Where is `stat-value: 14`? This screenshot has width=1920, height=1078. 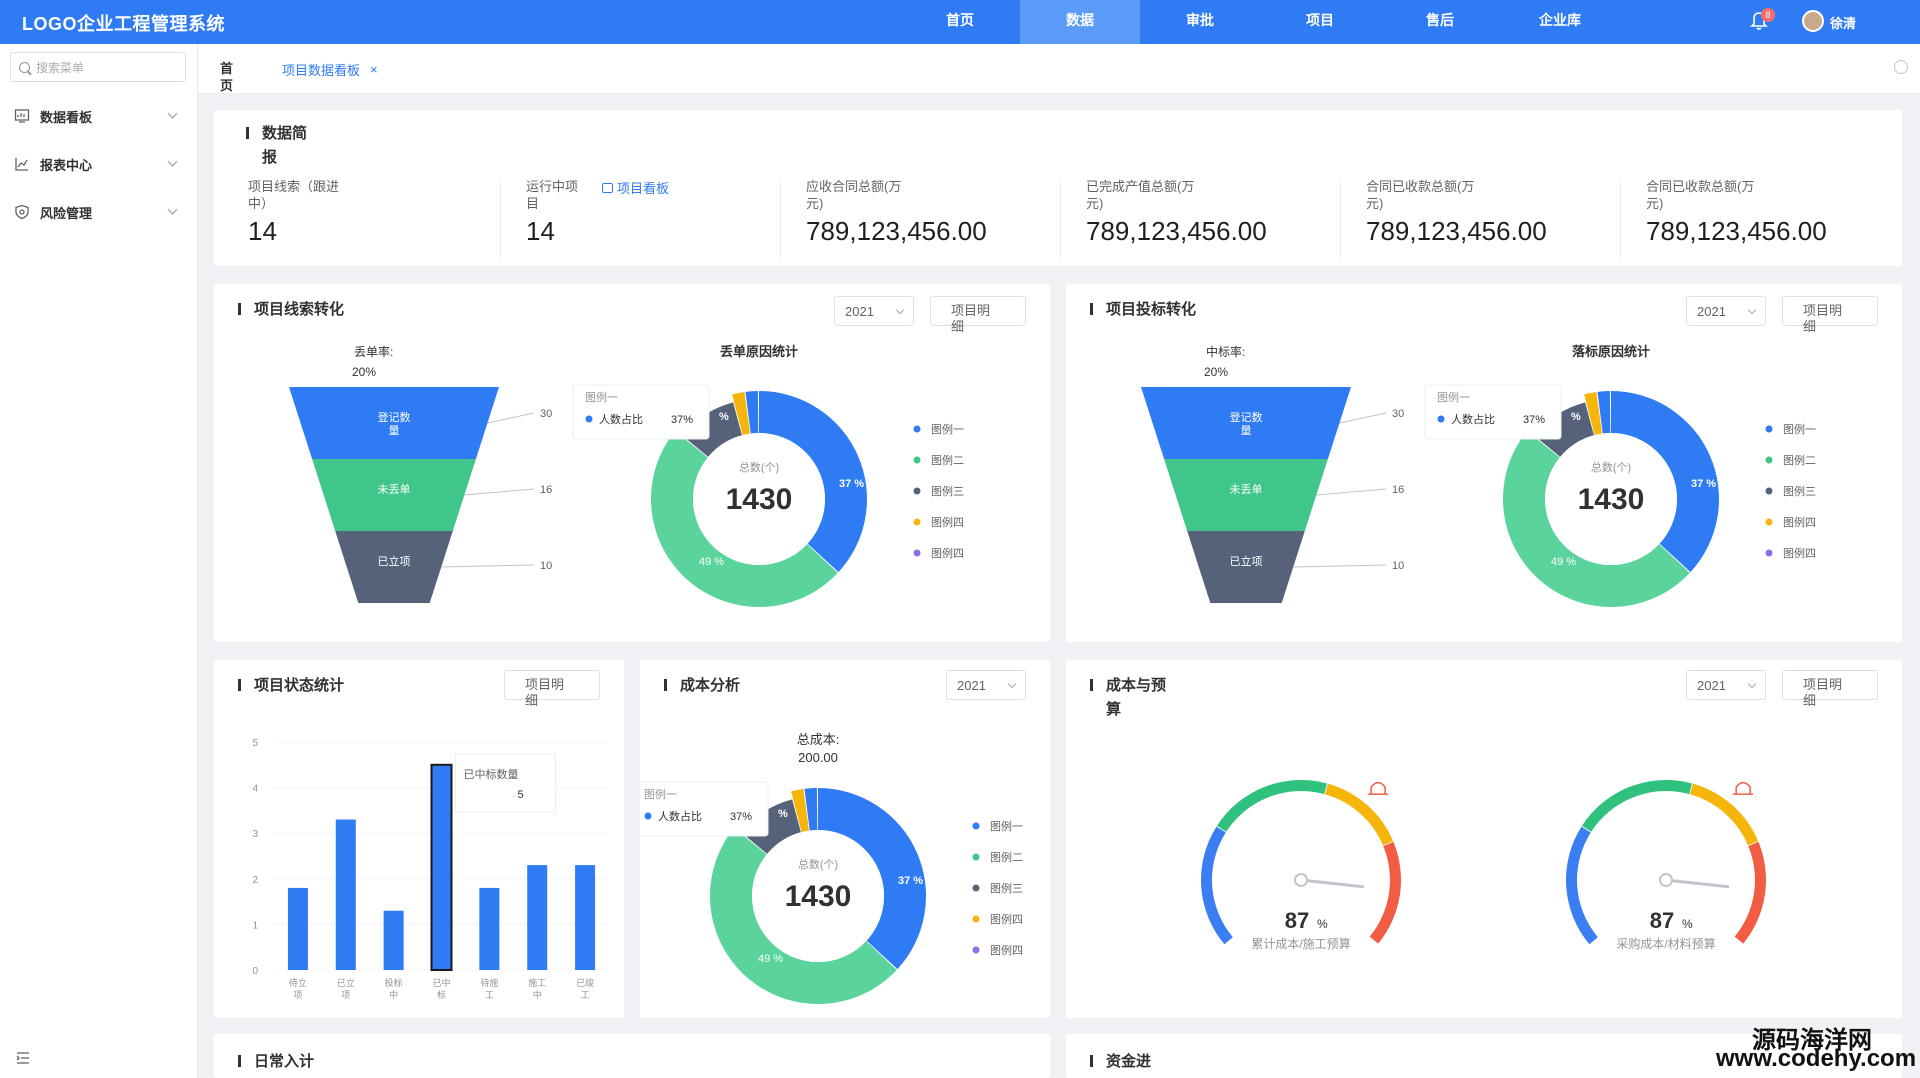 stat-value: 14 is located at coordinates (540, 231).